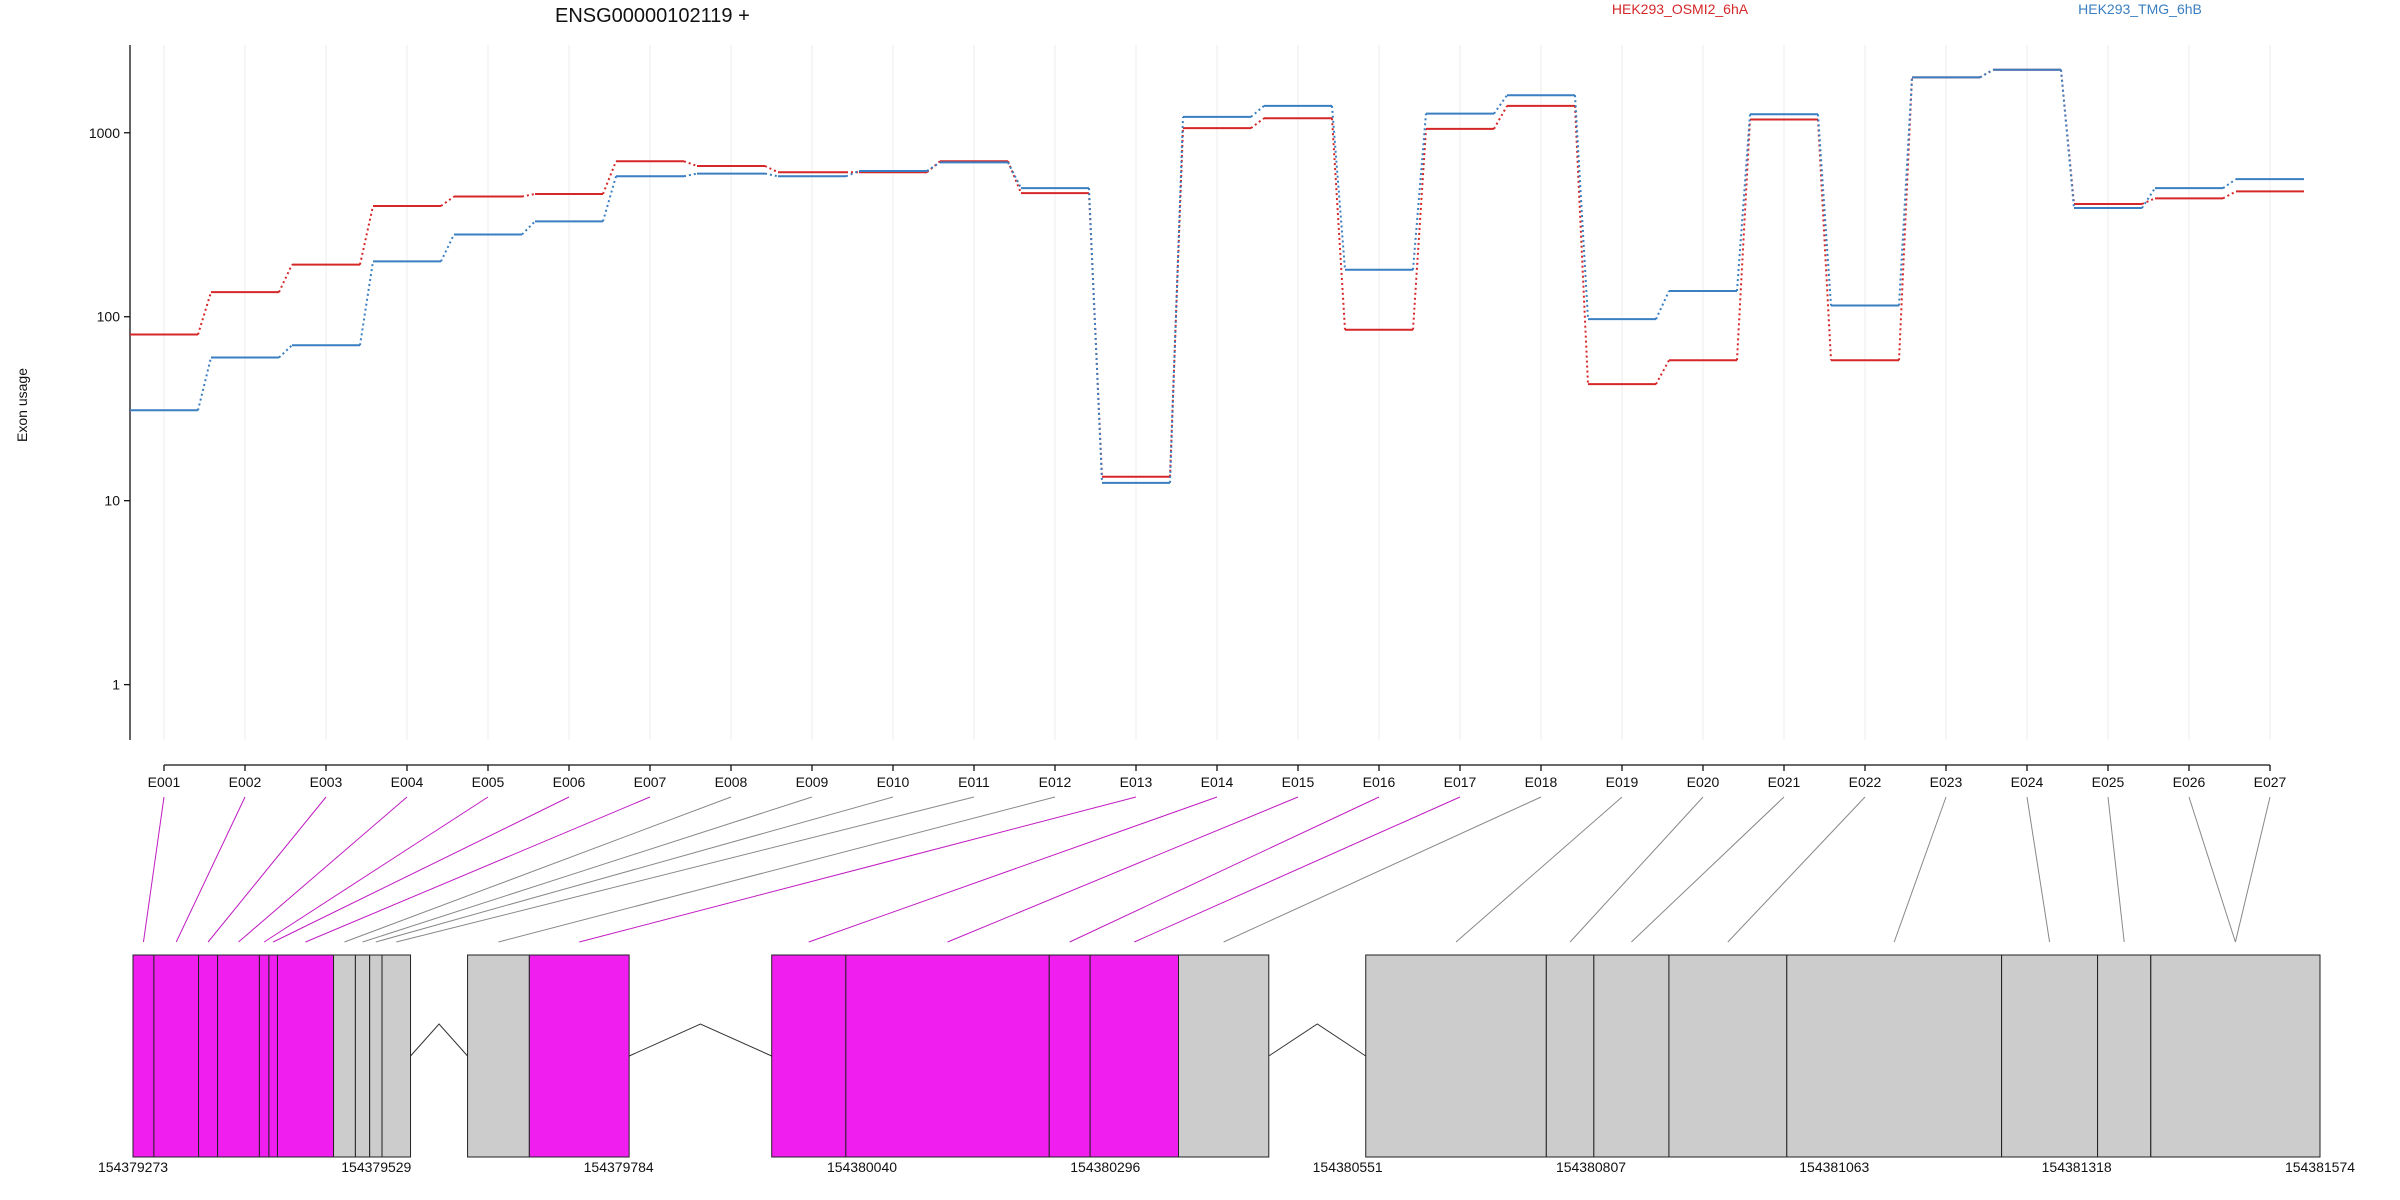 The height and width of the screenshot is (1200, 2400). Describe the element at coordinates (2027, 782) in the screenshot. I see `x-tick-label: E024` at that location.